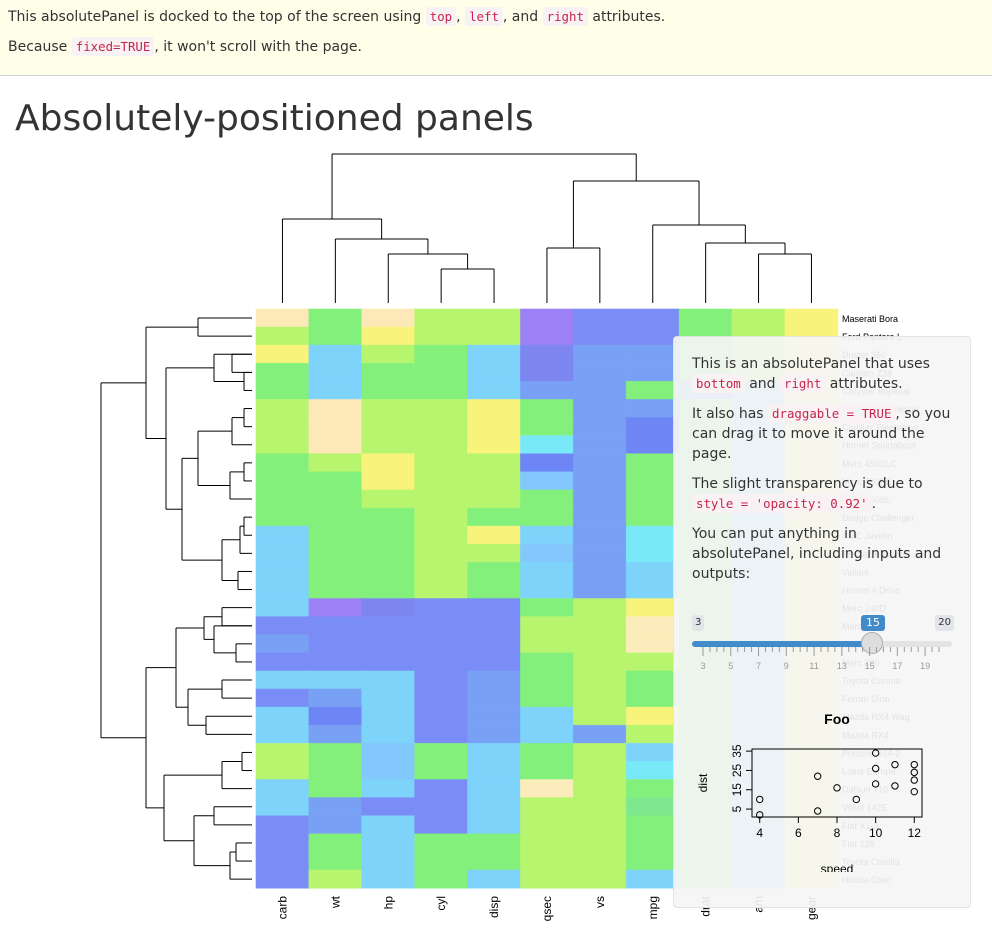 The height and width of the screenshot is (949, 992). Describe the element at coordinates (872, 643) in the screenshot. I see `slider-handle` at that location.